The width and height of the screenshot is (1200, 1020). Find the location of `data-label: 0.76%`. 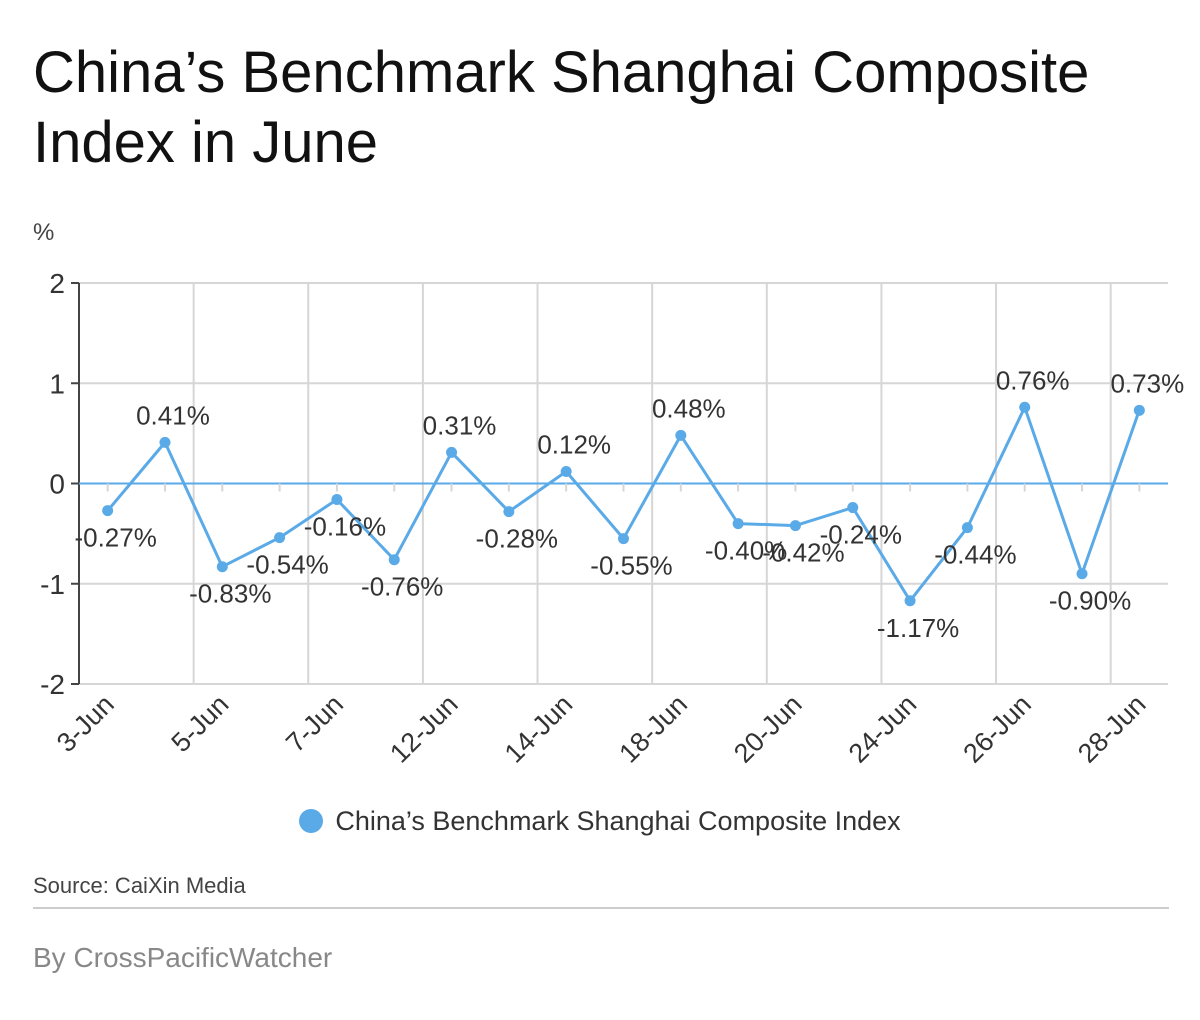

data-label: 0.76% is located at coordinates (1033, 380).